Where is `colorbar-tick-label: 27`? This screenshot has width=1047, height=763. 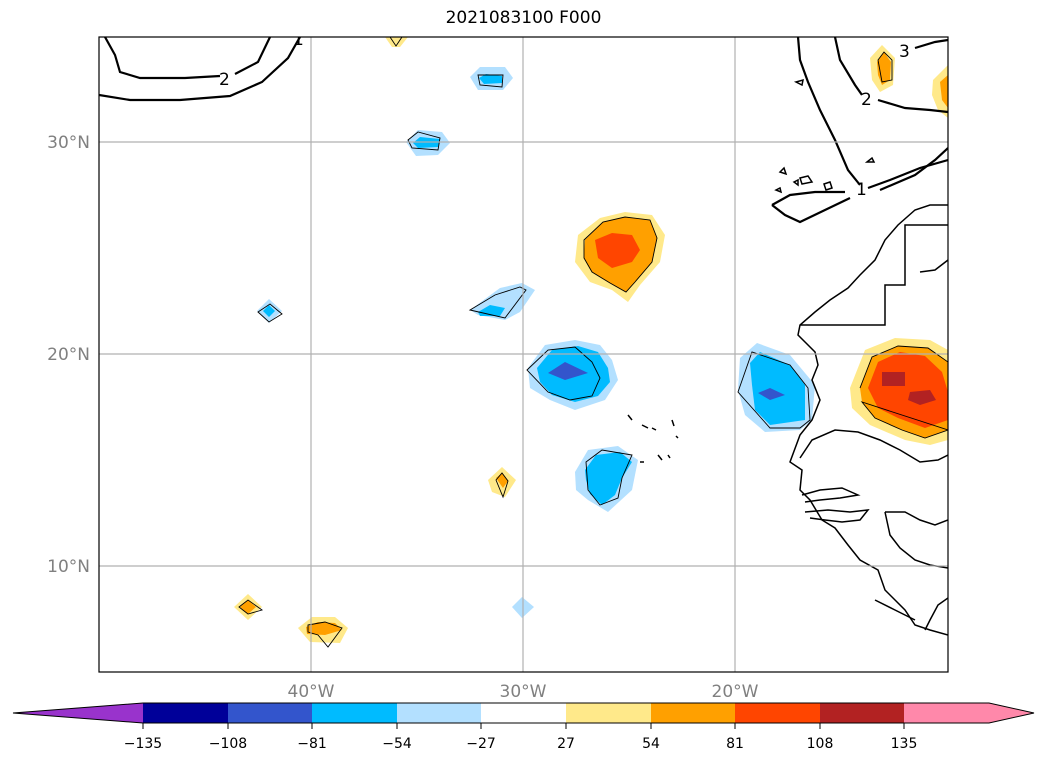 colorbar-tick-label: 27 is located at coordinates (566, 744).